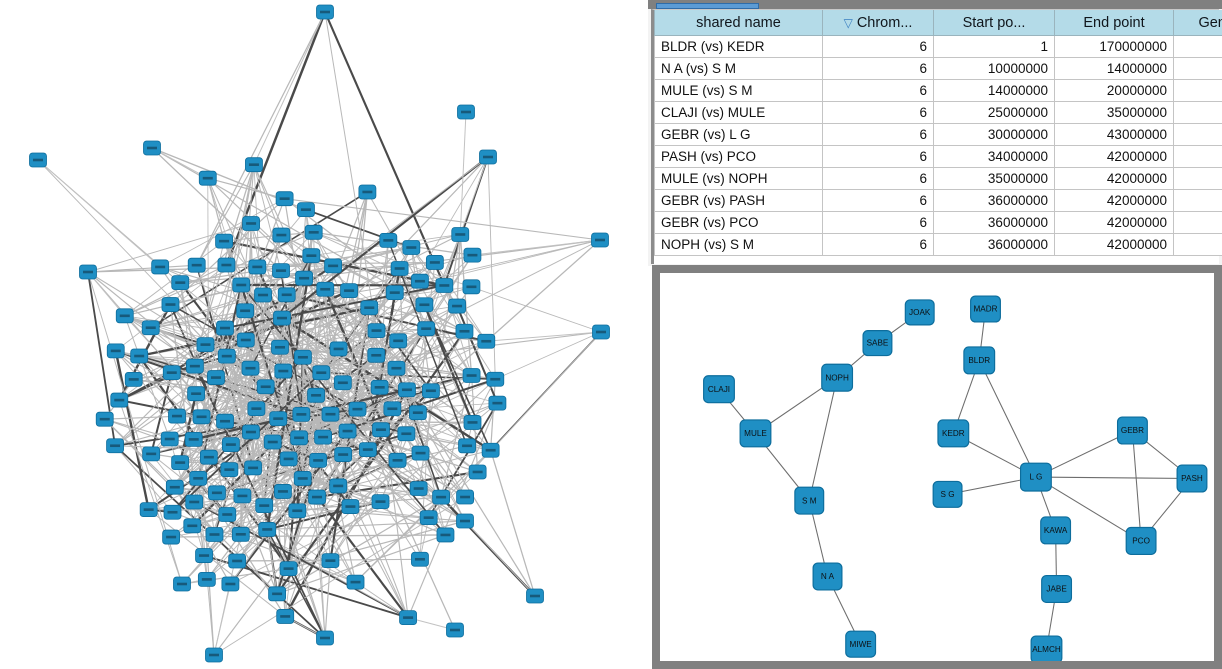  Describe the element at coordinates (953, 433) in the screenshot. I see `sub-network-node: KEDR` at that location.